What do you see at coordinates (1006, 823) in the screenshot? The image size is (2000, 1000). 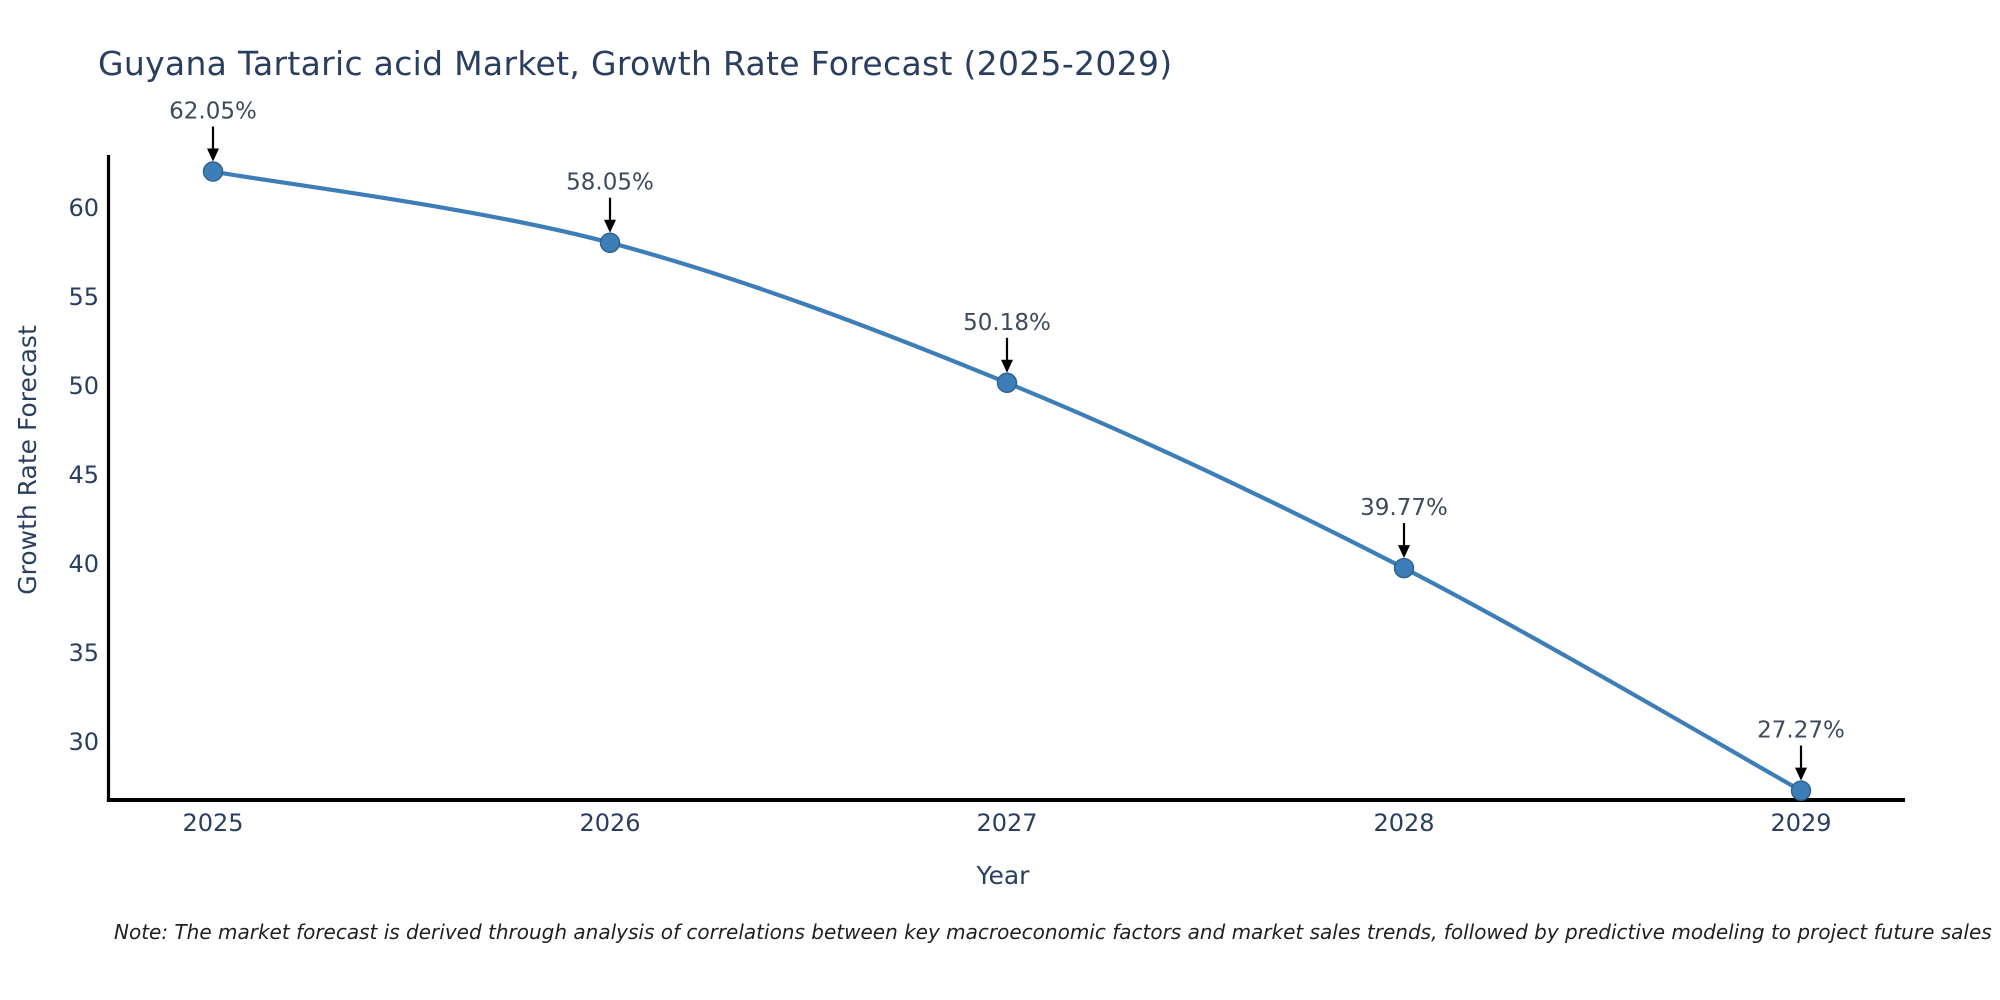 I see `x-tick-label: 2027` at bounding box center [1006, 823].